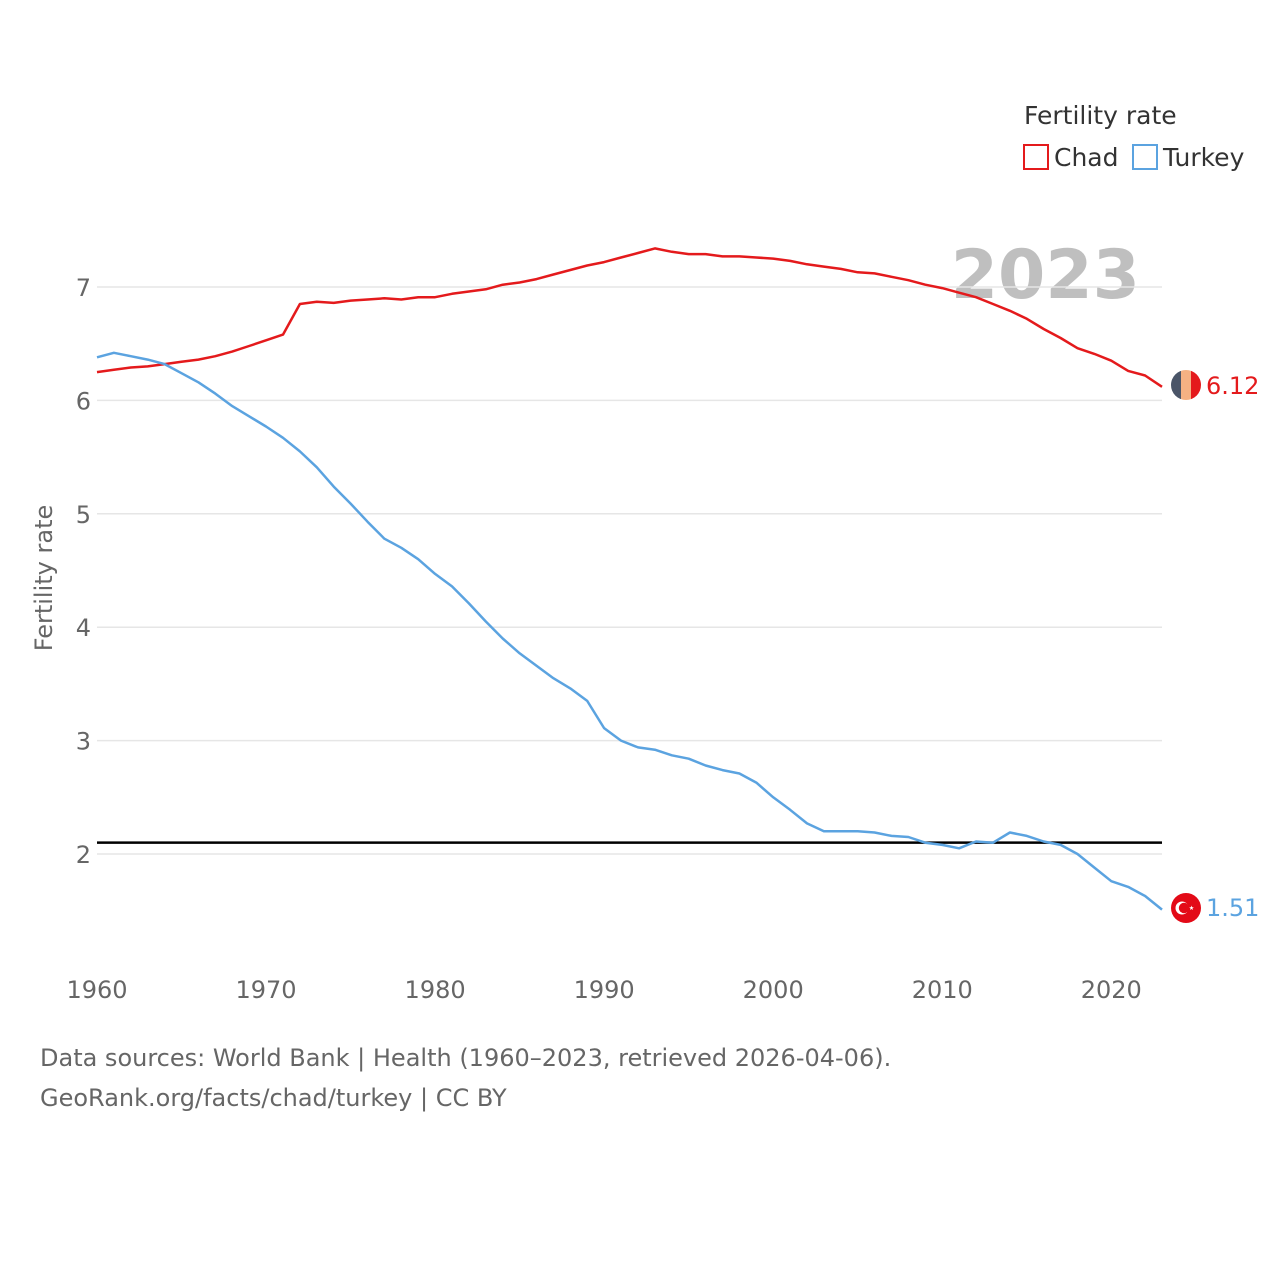 This screenshot has width=1280, height=1280. What do you see at coordinates (1100, 115) in the screenshot?
I see `legend-title: Fertility rate` at bounding box center [1100, 115].